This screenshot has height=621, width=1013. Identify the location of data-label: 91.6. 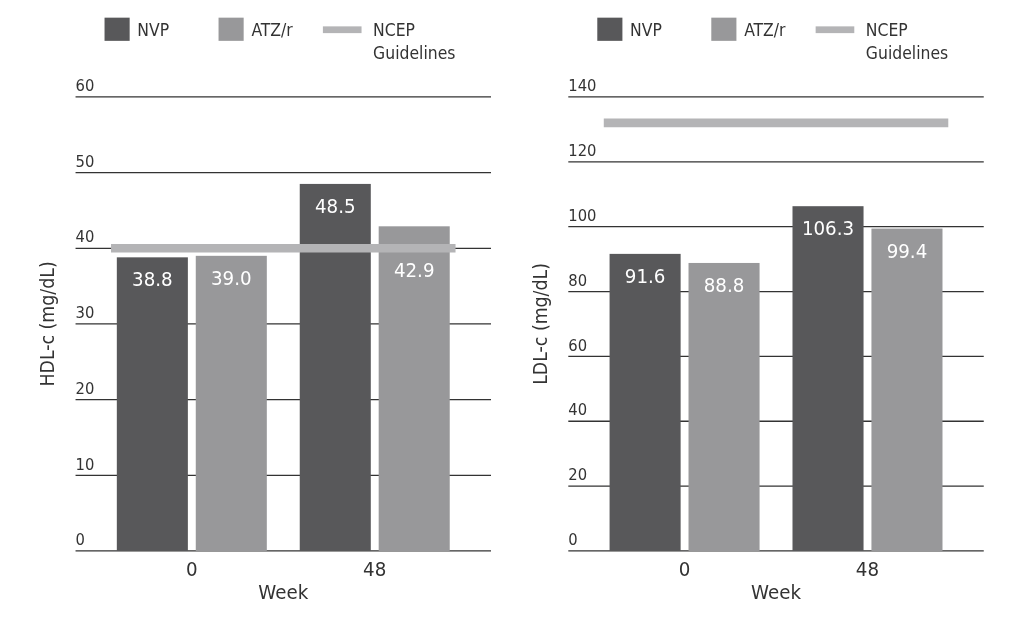
(645, 275).